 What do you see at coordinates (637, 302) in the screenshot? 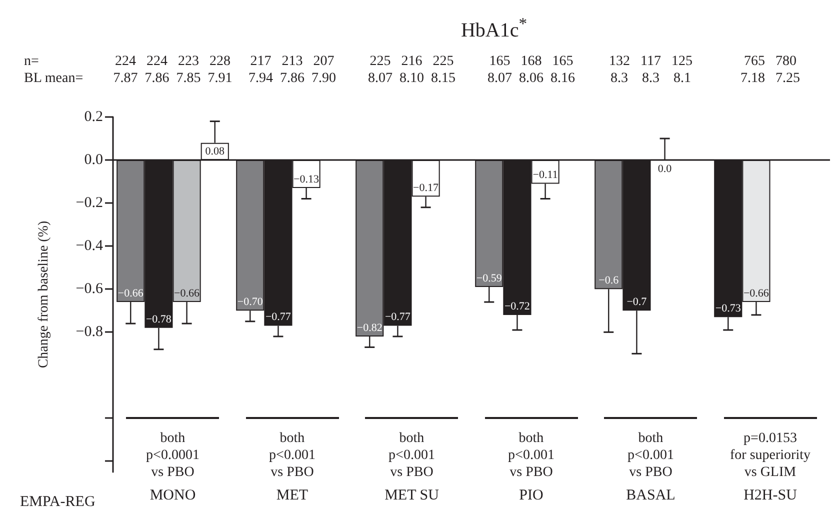
I see `data-label: −0.7` at bounding box center [637, 302].